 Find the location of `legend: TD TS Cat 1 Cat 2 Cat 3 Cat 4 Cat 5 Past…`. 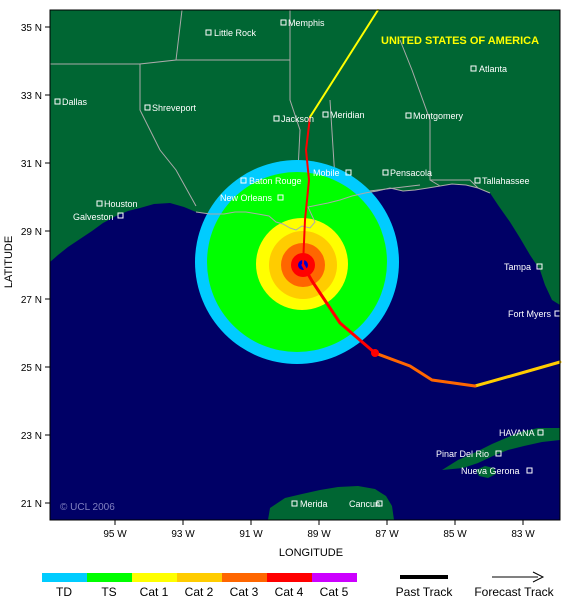

legend: TD TS Cat 1 Cat 2 Cat 3 Cat 4 Cat 5 Past… is located at coordinates (298, 585).